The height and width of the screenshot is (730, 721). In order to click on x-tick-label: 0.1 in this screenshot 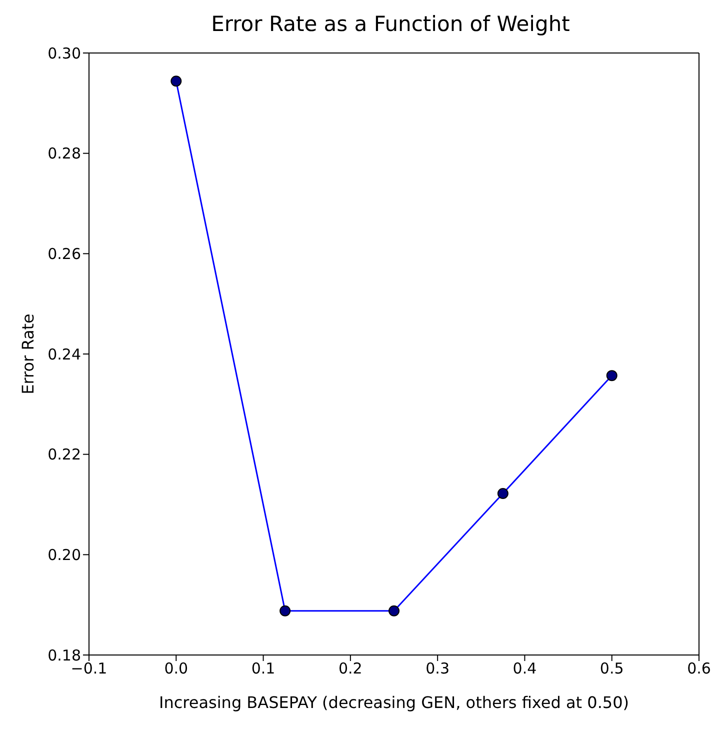, I will do `click(263, 669)`.